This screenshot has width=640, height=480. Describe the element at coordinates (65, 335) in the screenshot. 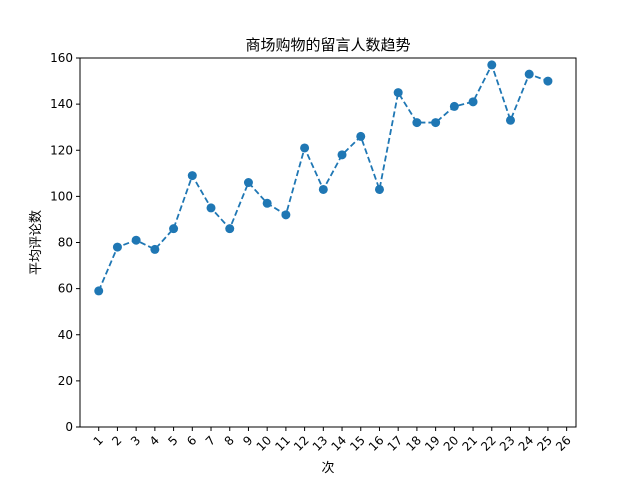

I see `y-tick-label: 40` at that location.